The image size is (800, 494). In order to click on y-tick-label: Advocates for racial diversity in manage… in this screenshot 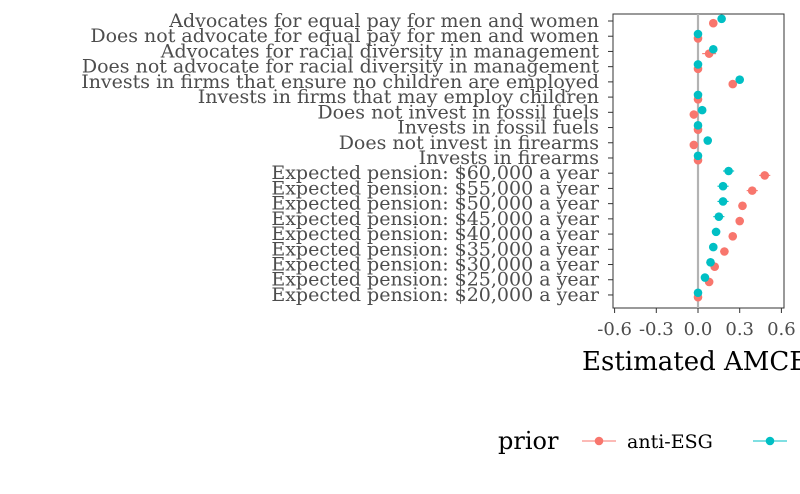, I will do `click(380, 51)`.